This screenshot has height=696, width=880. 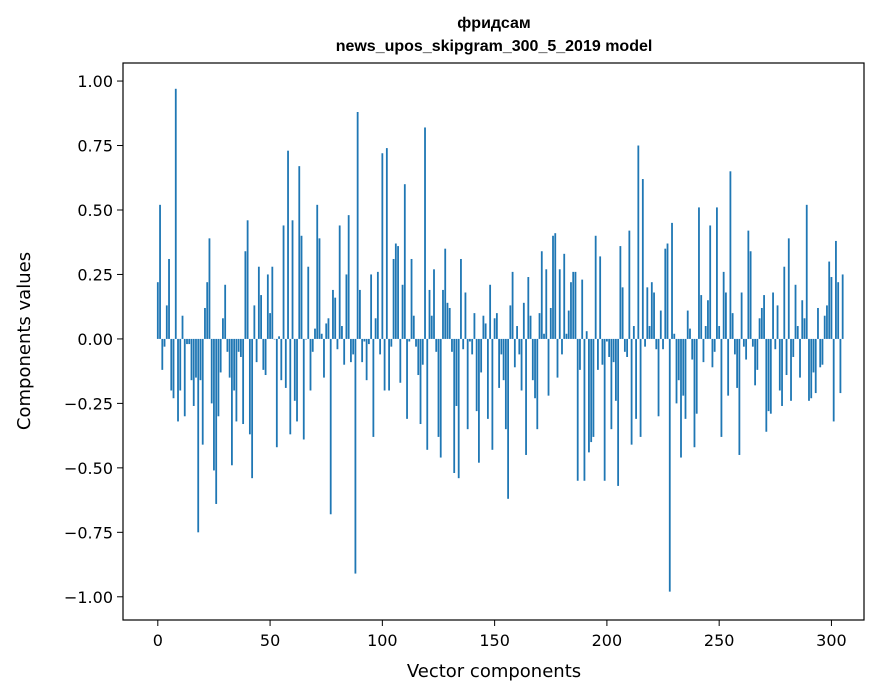 What do you see at coordinates (494, 671) in the screenshot?
I see `x-axis-label: Vector components` at bounding box center [494, 671].